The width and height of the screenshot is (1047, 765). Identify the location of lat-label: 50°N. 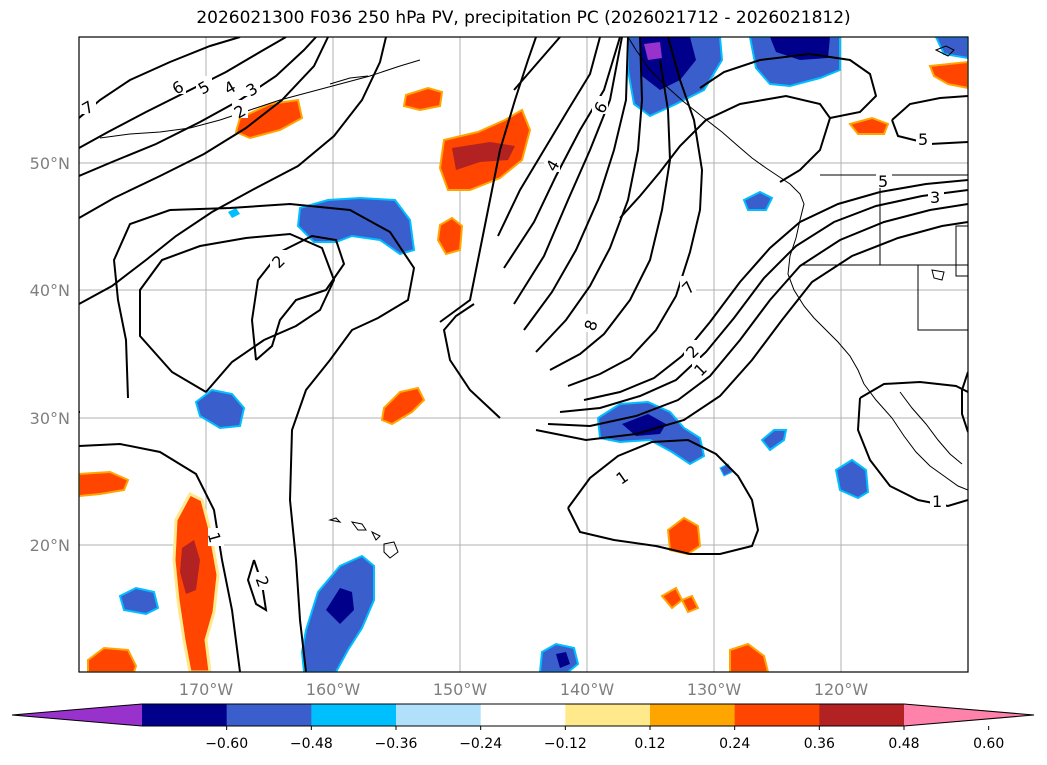
(50, 163).